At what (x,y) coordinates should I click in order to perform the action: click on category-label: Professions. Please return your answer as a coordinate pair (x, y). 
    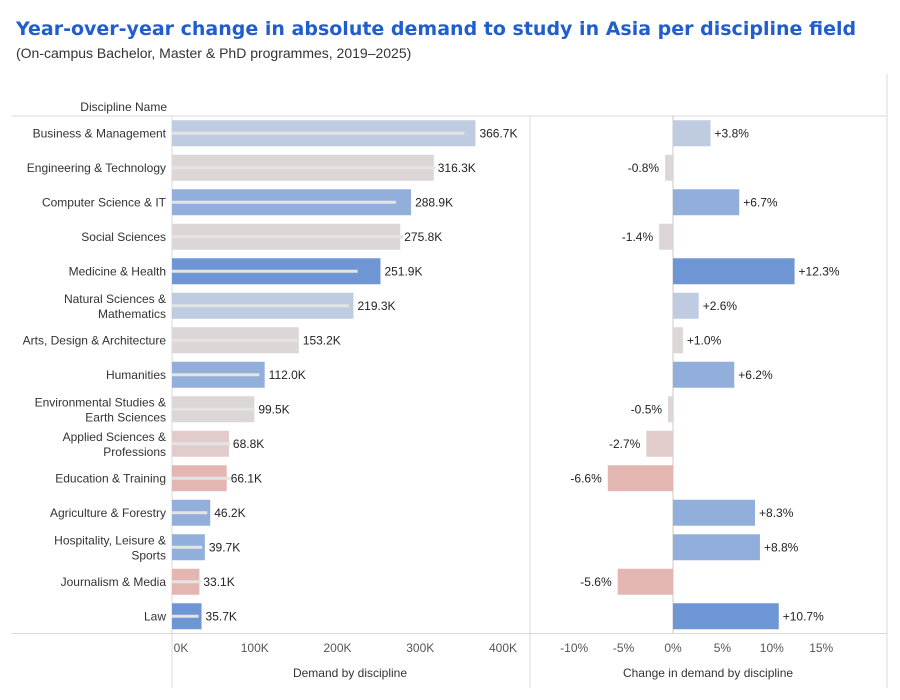
    Looking at the image, I should click on (134, 452).